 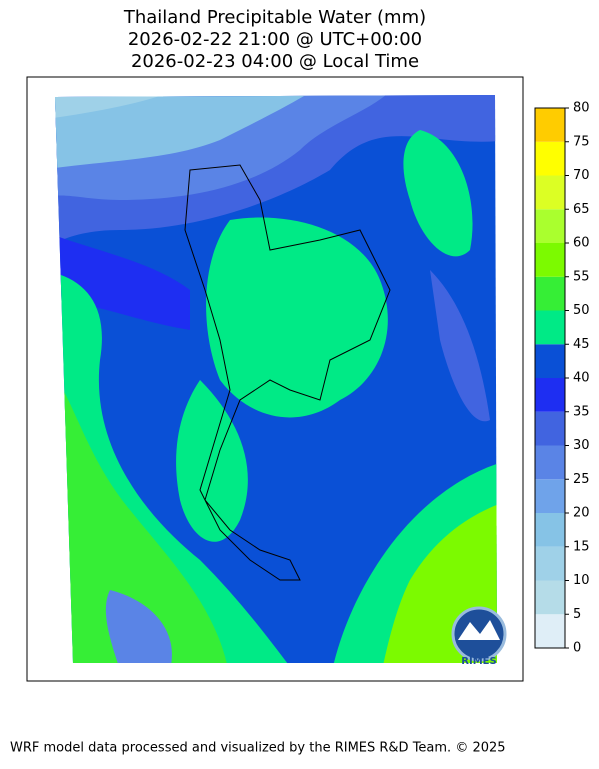 What do you see at coordinates (581, 445) in the screenshot?
I see `colorbar-tick-label: 30` at bounding box center [581, 445].